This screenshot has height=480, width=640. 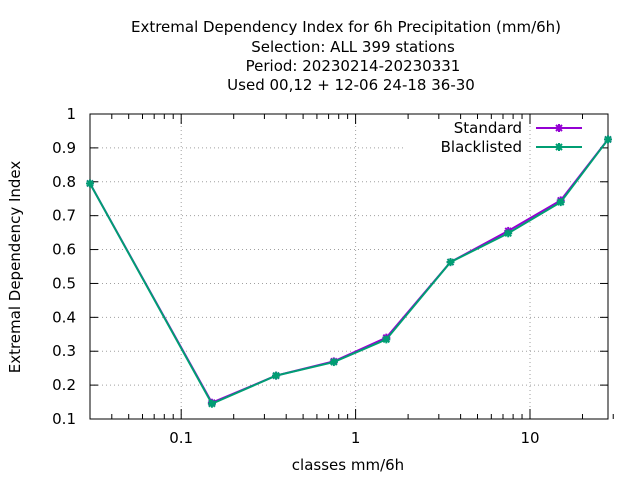 I want to click on y-tick-label: 0.5, so click(x=64, y=283).